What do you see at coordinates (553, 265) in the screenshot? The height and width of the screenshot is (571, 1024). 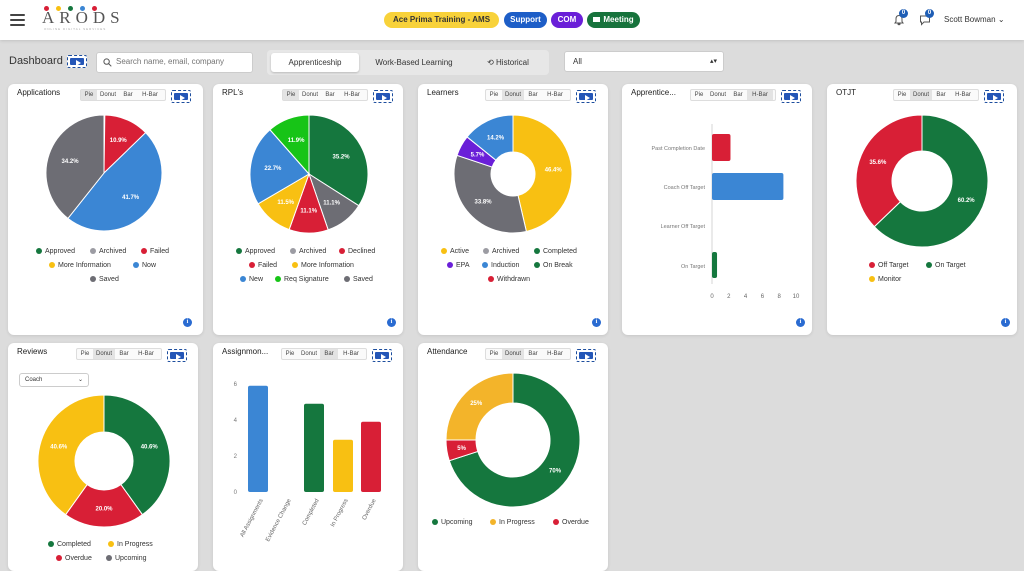 I see `legend-on-break: On Break` at bounding box center [553, 265].